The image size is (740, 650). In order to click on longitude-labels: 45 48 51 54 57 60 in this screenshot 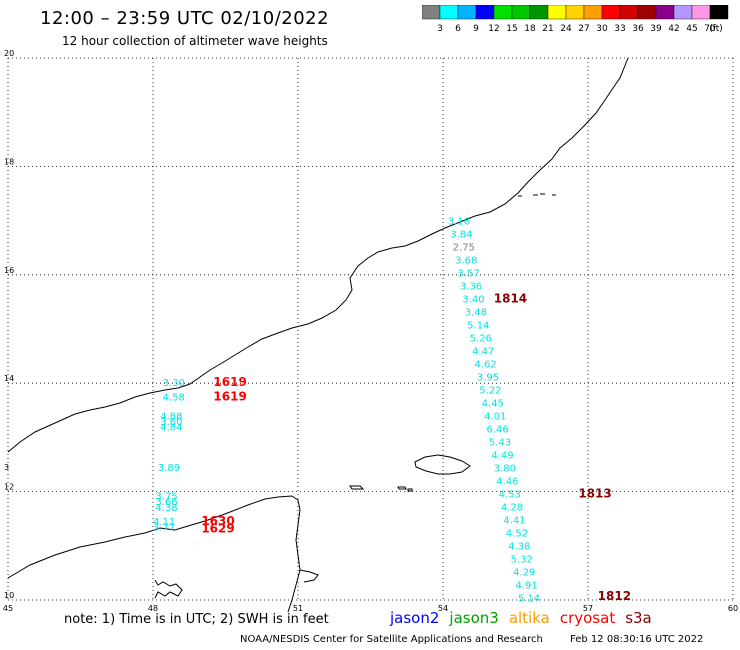, I will do `click(370, 608)`.